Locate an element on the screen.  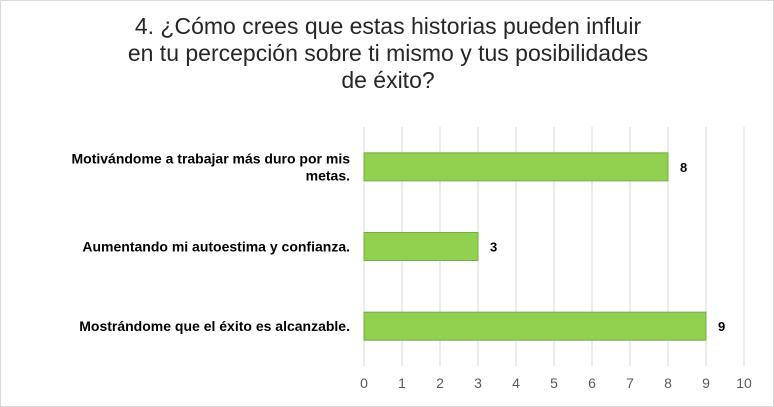
chart-title-line: de éxito? is located at coordinates (388, 80).